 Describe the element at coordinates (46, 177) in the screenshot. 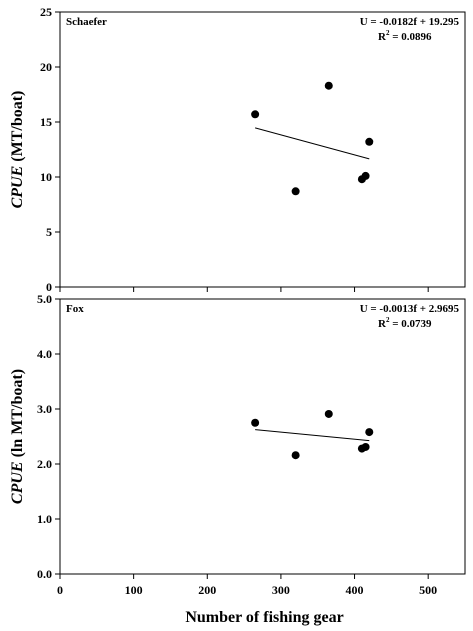

I see `y-tick-label: 10` at that location.